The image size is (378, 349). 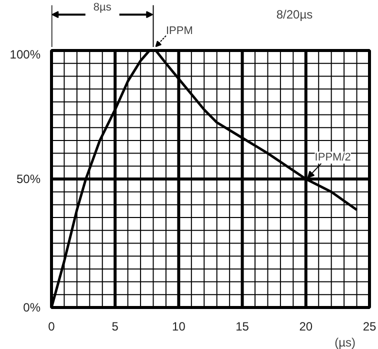 What do you see at coordinates (332, 158) in the screenshot?
I see `annotation: IPPM/2` at bounding box center [332, 158].